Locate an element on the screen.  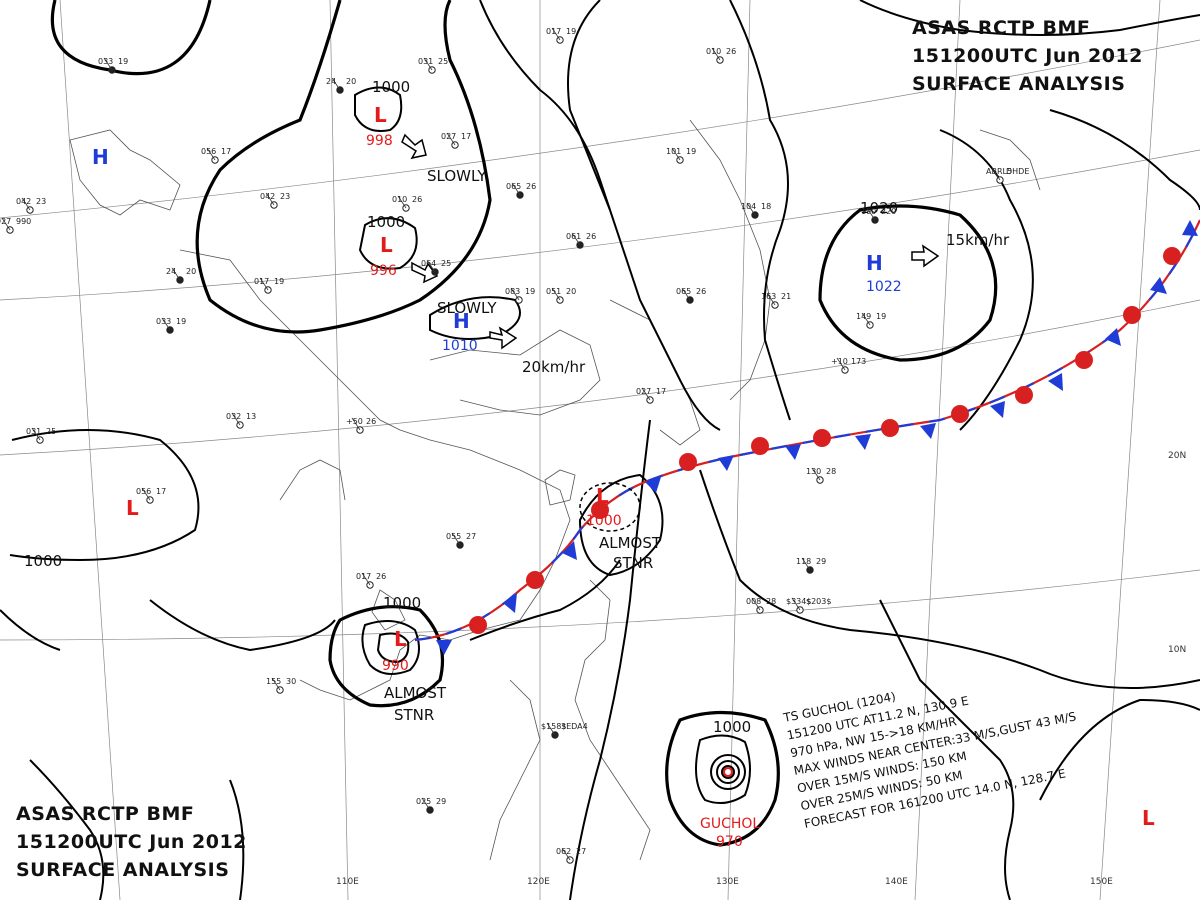
station-value: 042 is located at coordinates (23, 201).